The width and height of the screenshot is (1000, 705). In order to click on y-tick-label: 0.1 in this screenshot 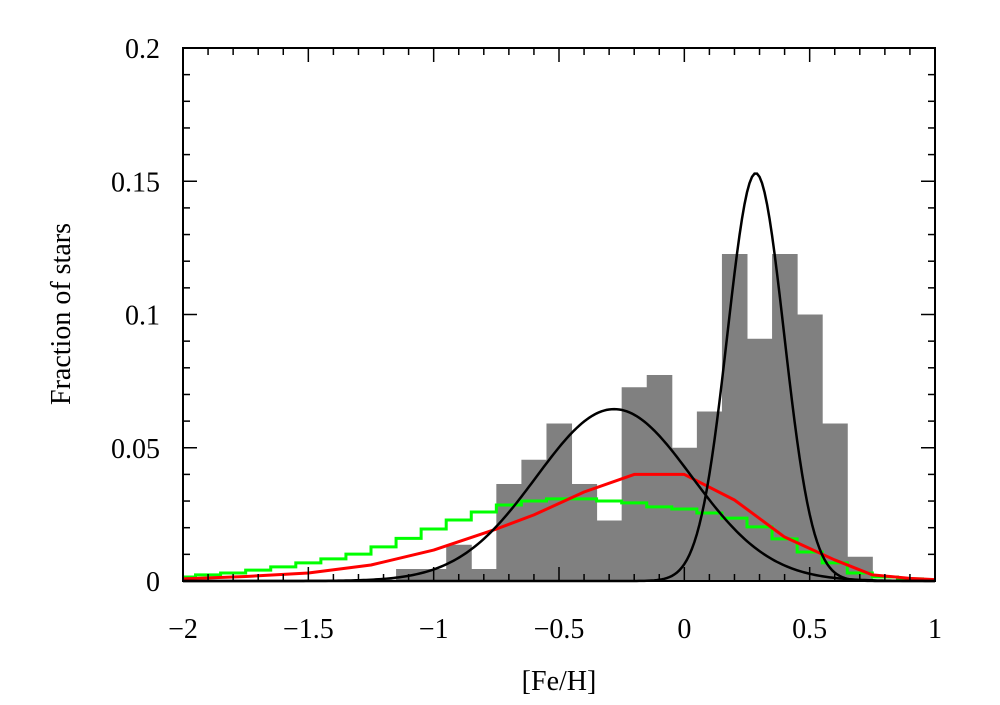, I will do `click(142, 316)`.